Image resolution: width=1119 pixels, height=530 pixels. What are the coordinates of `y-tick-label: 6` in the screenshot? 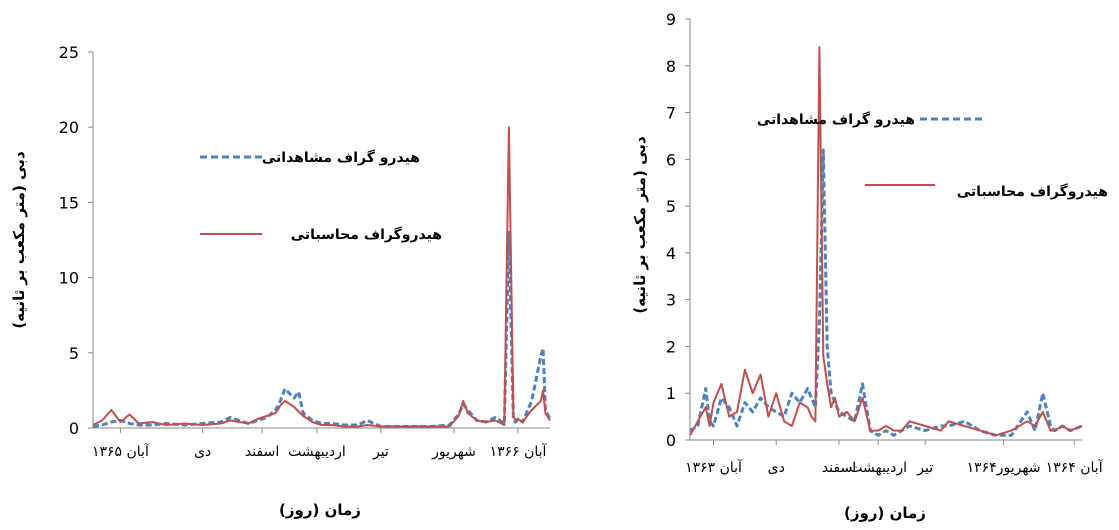 It's located at (671, 159).